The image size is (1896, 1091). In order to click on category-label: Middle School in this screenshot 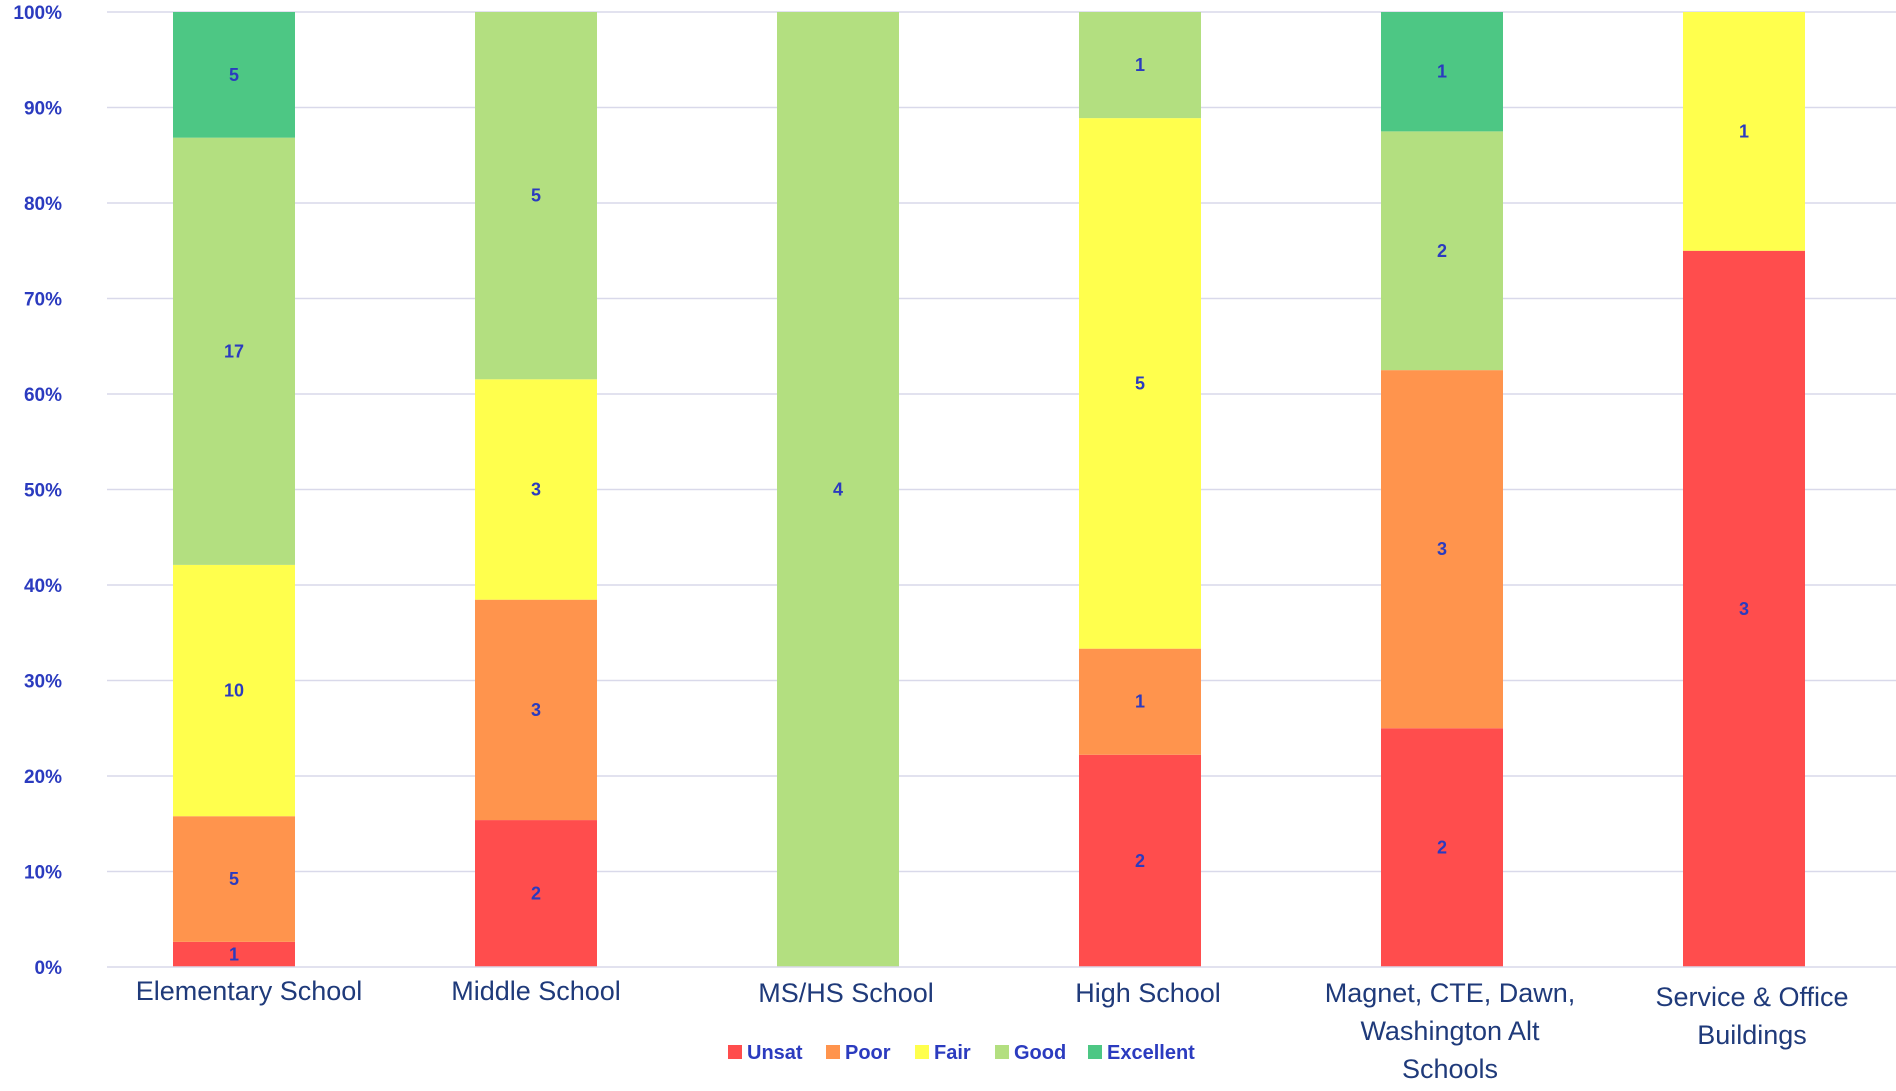, I will do `click(536, 991)`.